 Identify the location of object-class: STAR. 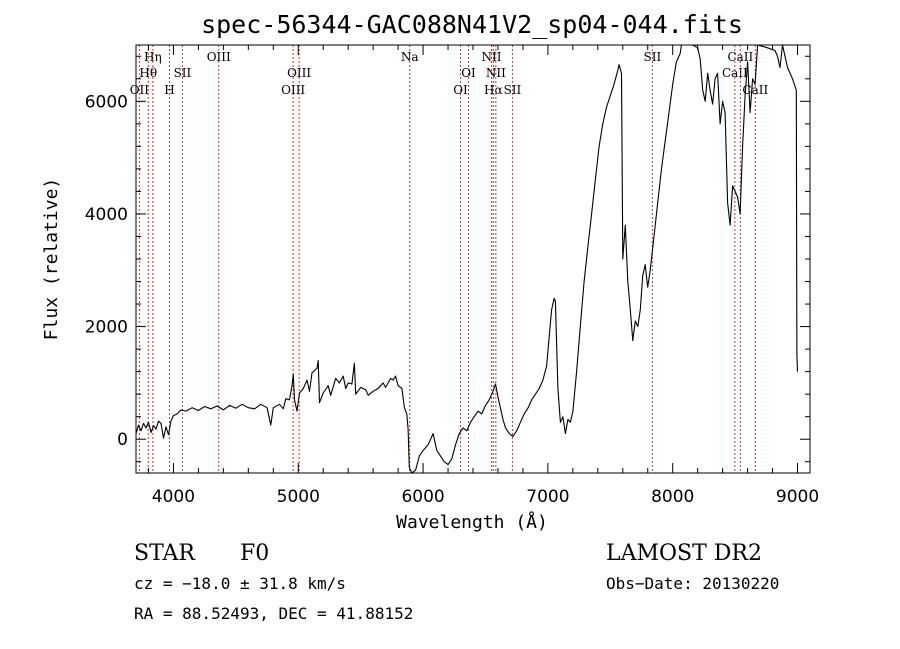
(165, 553).